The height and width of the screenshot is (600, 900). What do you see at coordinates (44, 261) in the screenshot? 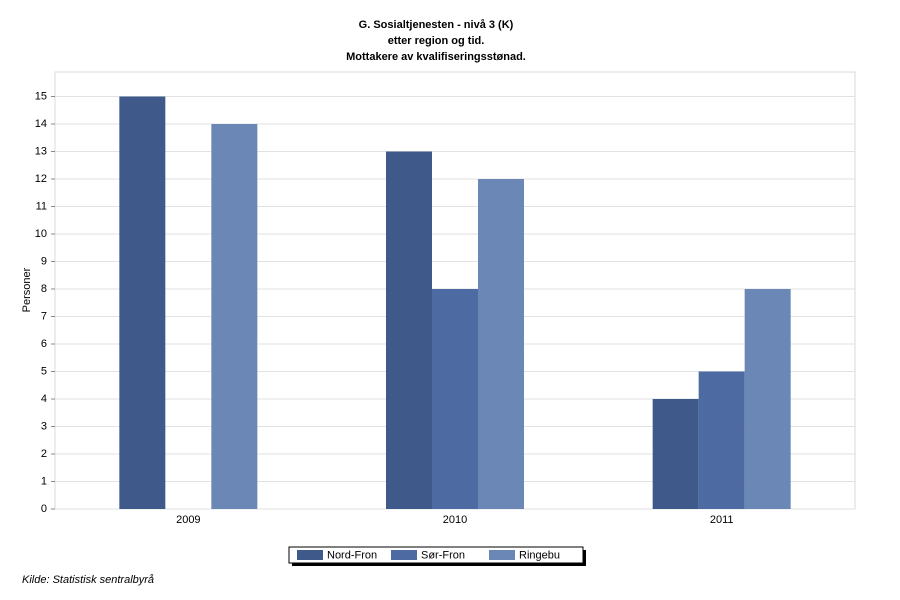
I see `y-tick-label: 9` at bounding box center [44, 261].